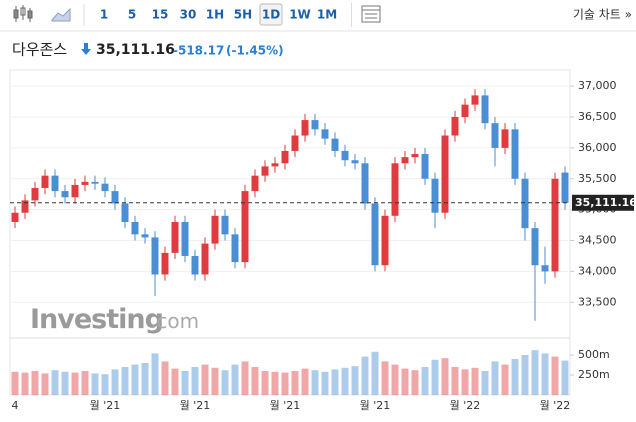  Describe the element at coordinates (61, 14) in the screenshot. I see `area-icon` at that location.